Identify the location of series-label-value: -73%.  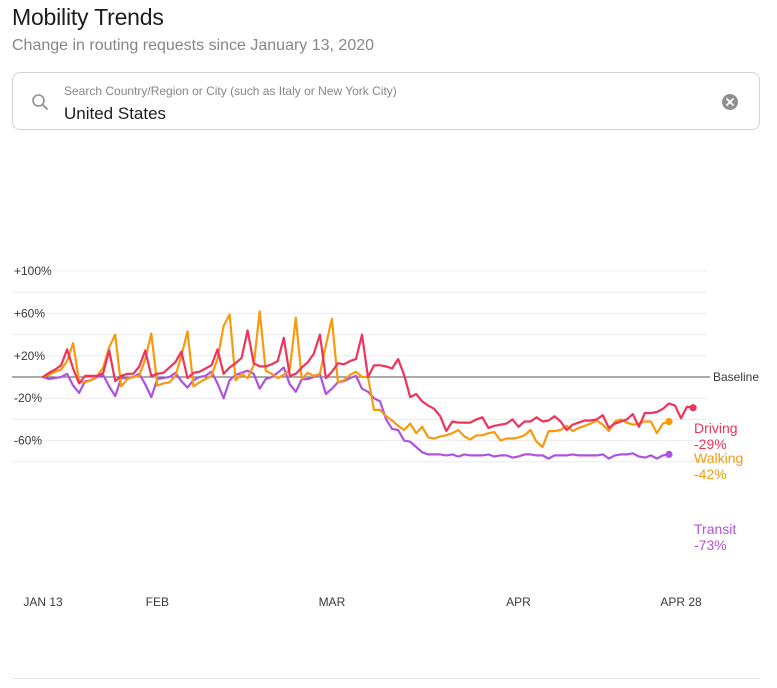
(710, 545).